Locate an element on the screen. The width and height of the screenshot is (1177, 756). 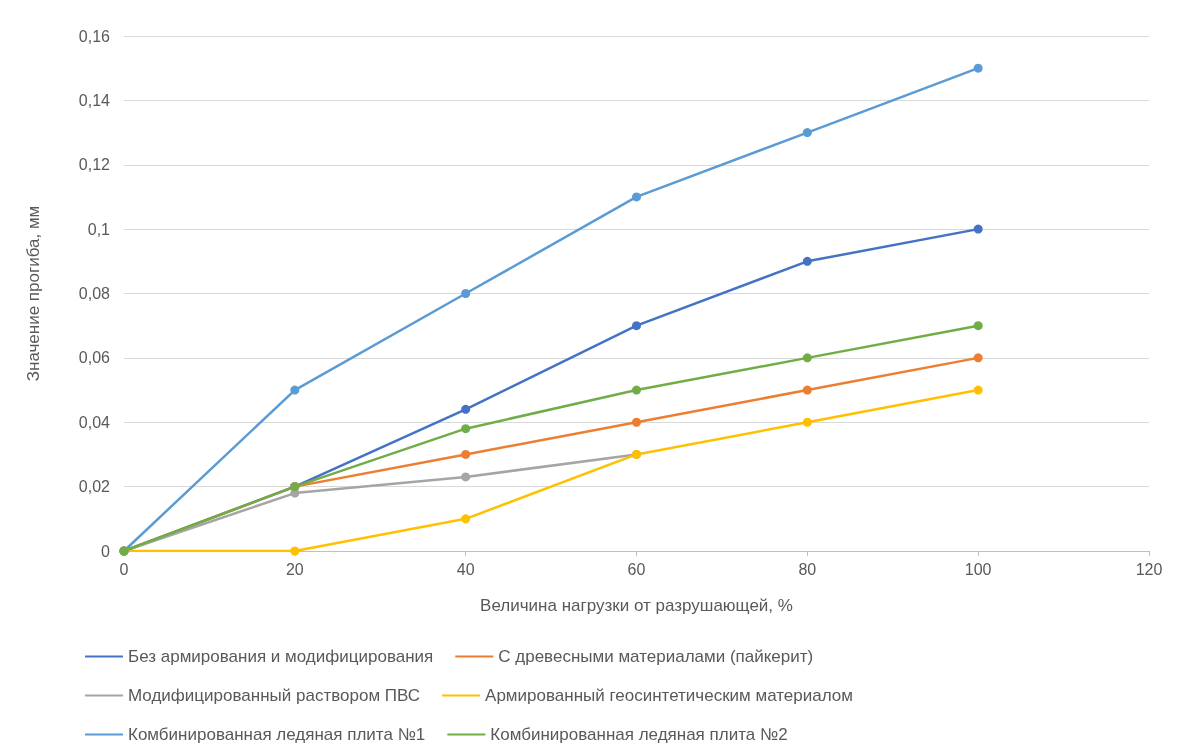
y-tick-label: 0,06 is located at coordinates (94, 358).